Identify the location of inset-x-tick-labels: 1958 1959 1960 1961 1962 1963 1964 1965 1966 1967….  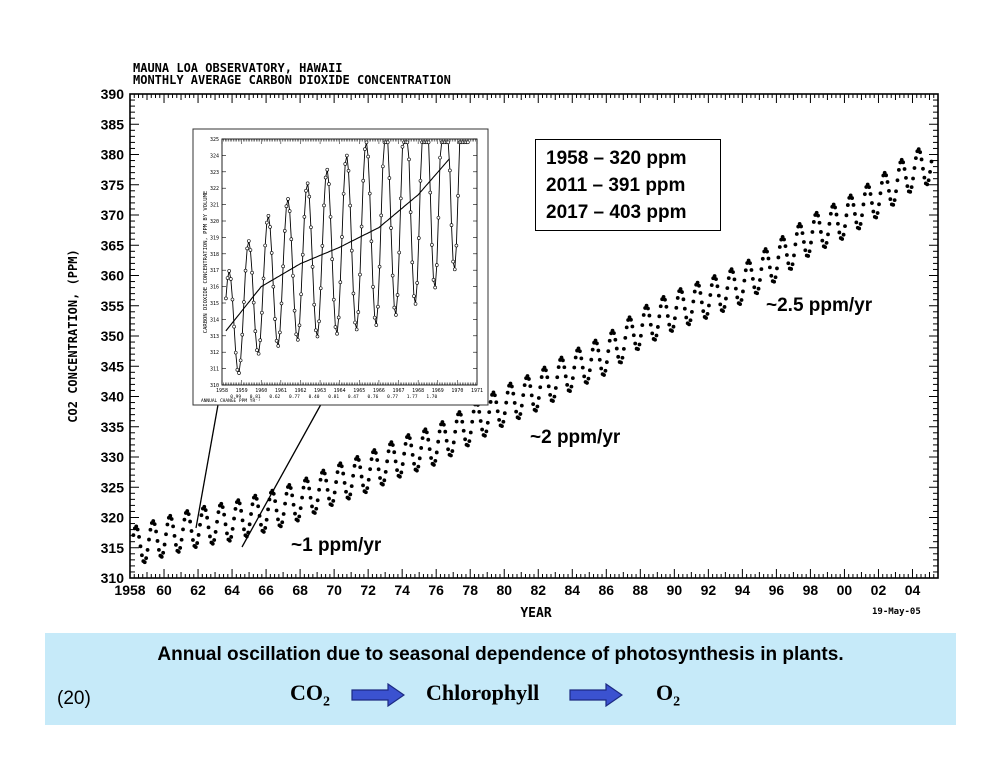
(349, 391).